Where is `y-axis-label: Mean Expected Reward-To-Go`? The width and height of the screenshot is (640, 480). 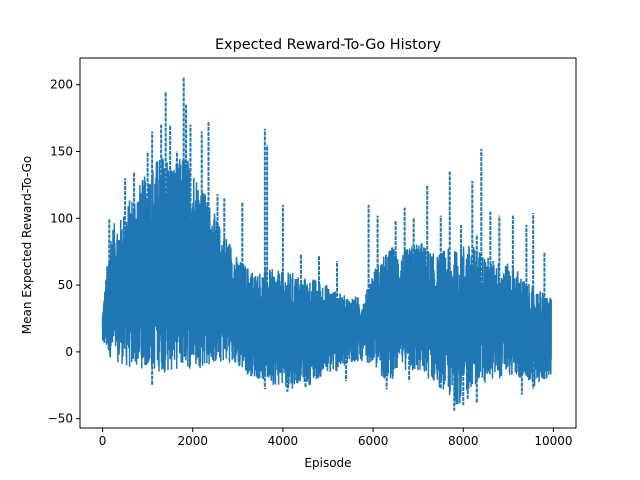 y-axis-label: Mean Expected Reward-To-Go is located at coordinates (27, 245).